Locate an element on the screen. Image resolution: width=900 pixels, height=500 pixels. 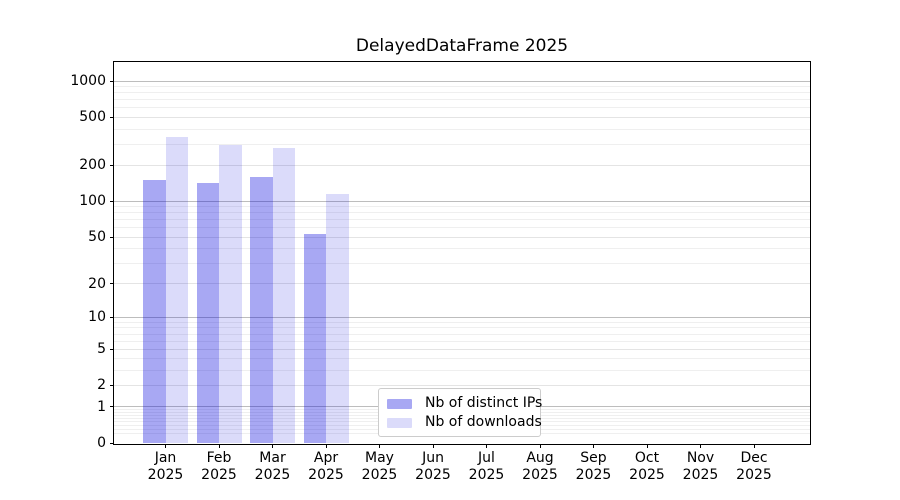
bar-feb-nb-of-downloads is located at coordinates (230, 293).